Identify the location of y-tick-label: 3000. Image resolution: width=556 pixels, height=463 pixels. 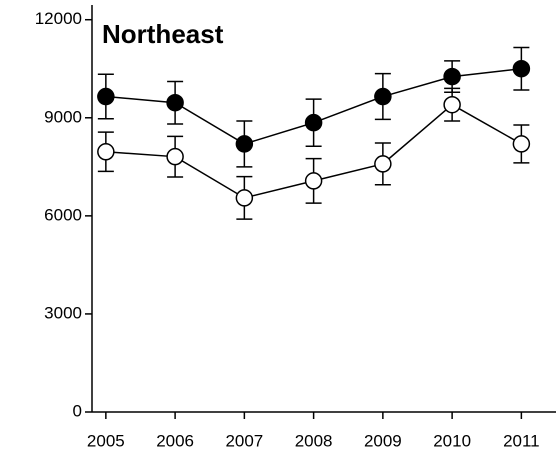
(63, 312).